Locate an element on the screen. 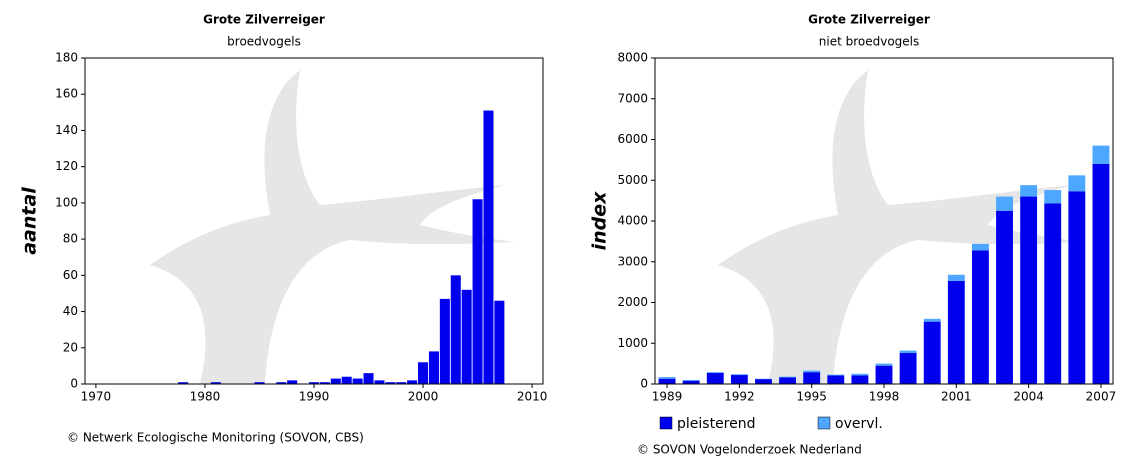 The width and height of the screenshot is (1125, 468). chart-subtitle: niet broedvogels is located at coordinates (869, 42).